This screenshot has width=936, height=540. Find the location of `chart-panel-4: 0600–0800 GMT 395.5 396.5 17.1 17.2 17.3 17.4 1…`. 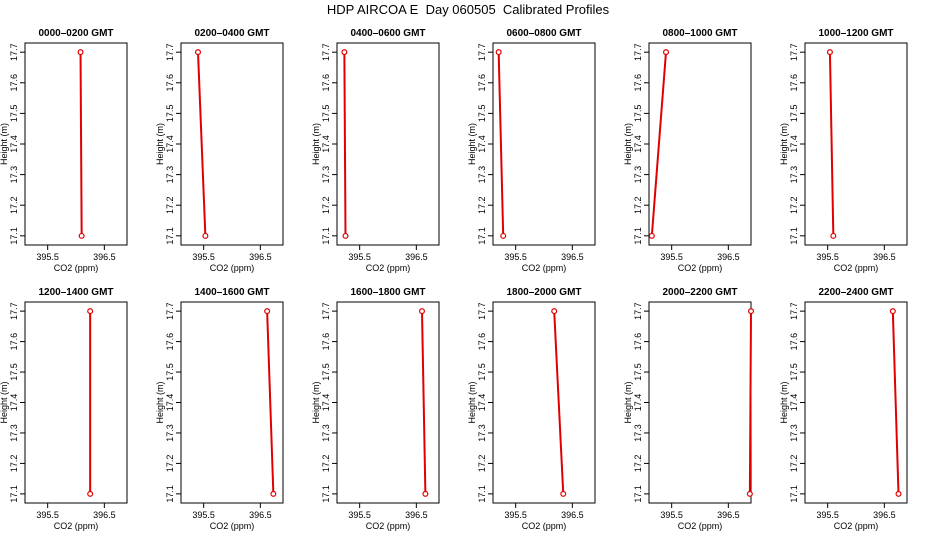

chart-panel-4: 0600–0800 GMT 395.5 396.5 17.1 17.2 17.3 17.4 1… is located at coordinates (531, 150).